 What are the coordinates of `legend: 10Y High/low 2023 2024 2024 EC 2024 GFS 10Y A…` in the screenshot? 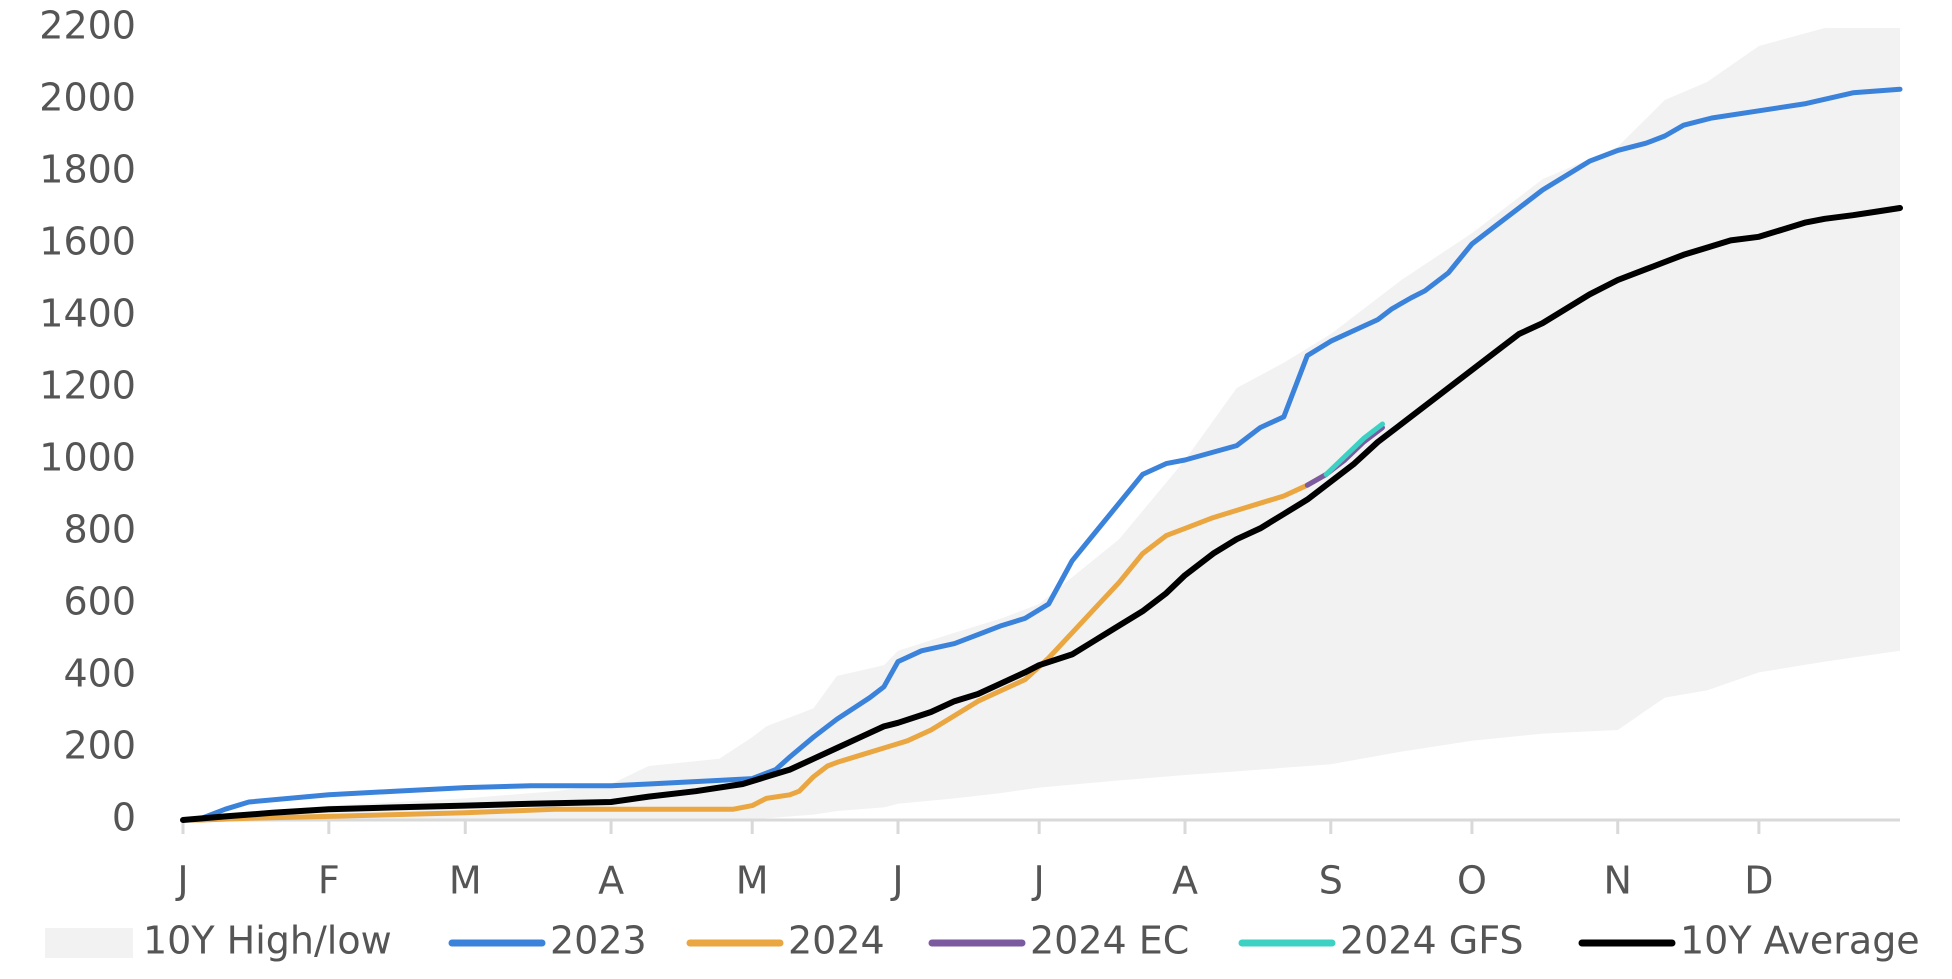 It's located at (982, 941).